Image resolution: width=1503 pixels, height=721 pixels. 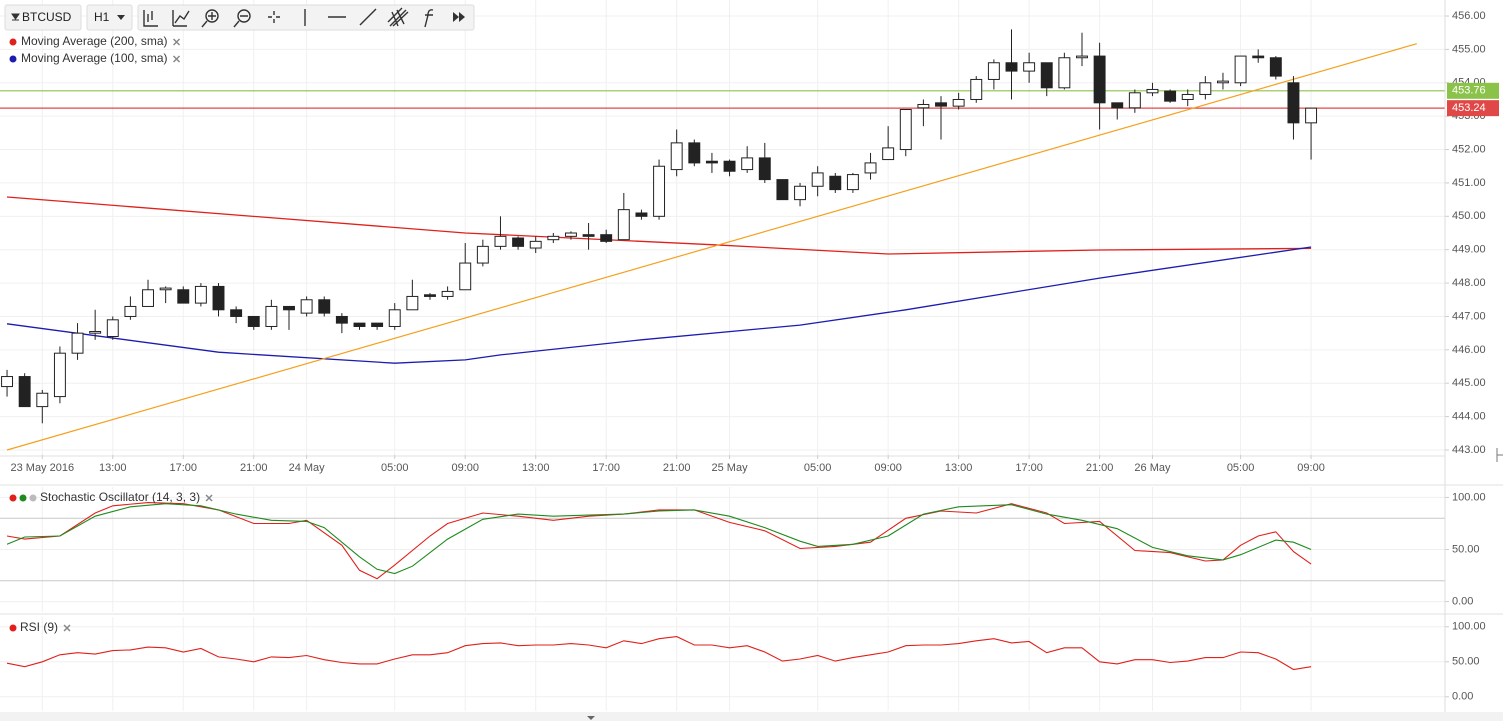 I want to click on legend-label: Moving Average (200, sma), so click(x=94, y=41).